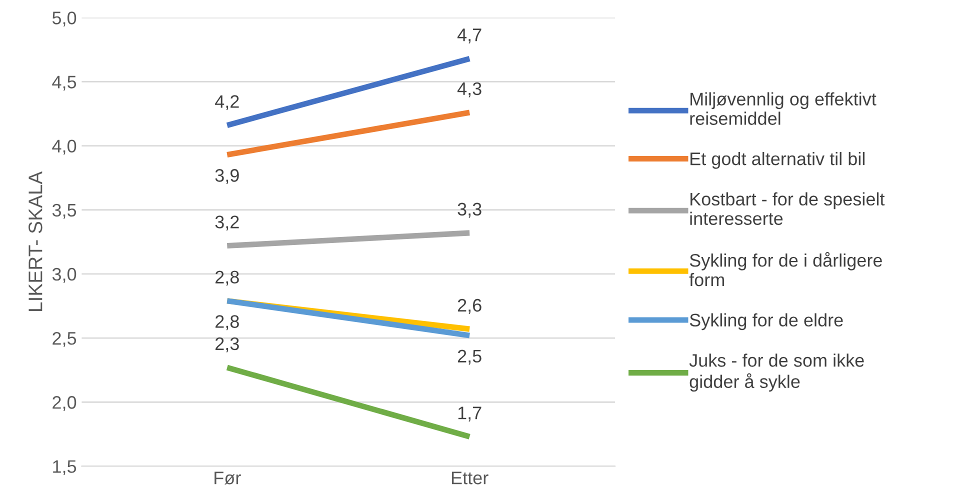 The width and height of the screenshot is (961, 504). Describe the element at coordinates (470, 414) in the screenshot. I see `data-label: 1,7` at that location.